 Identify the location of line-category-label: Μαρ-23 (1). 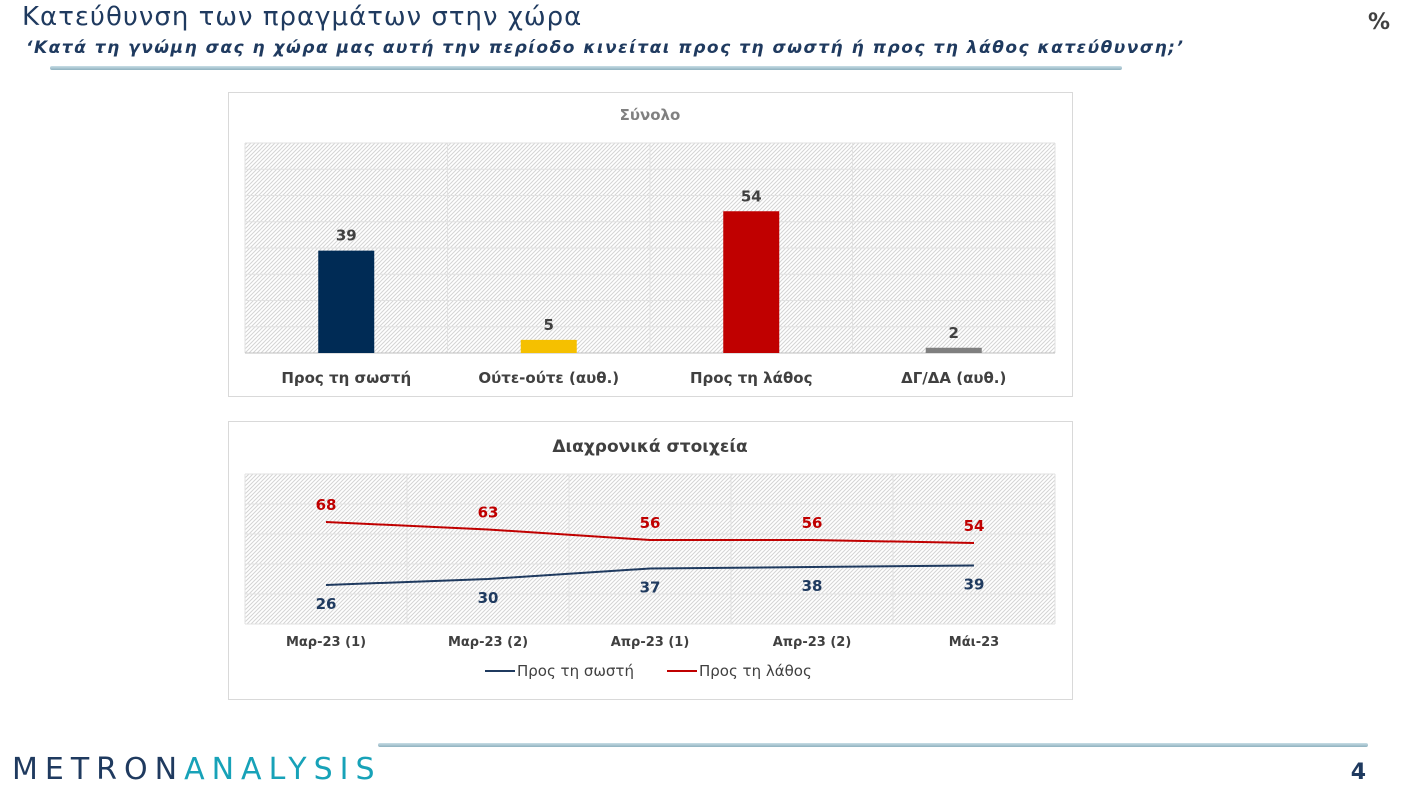
(326, 642).